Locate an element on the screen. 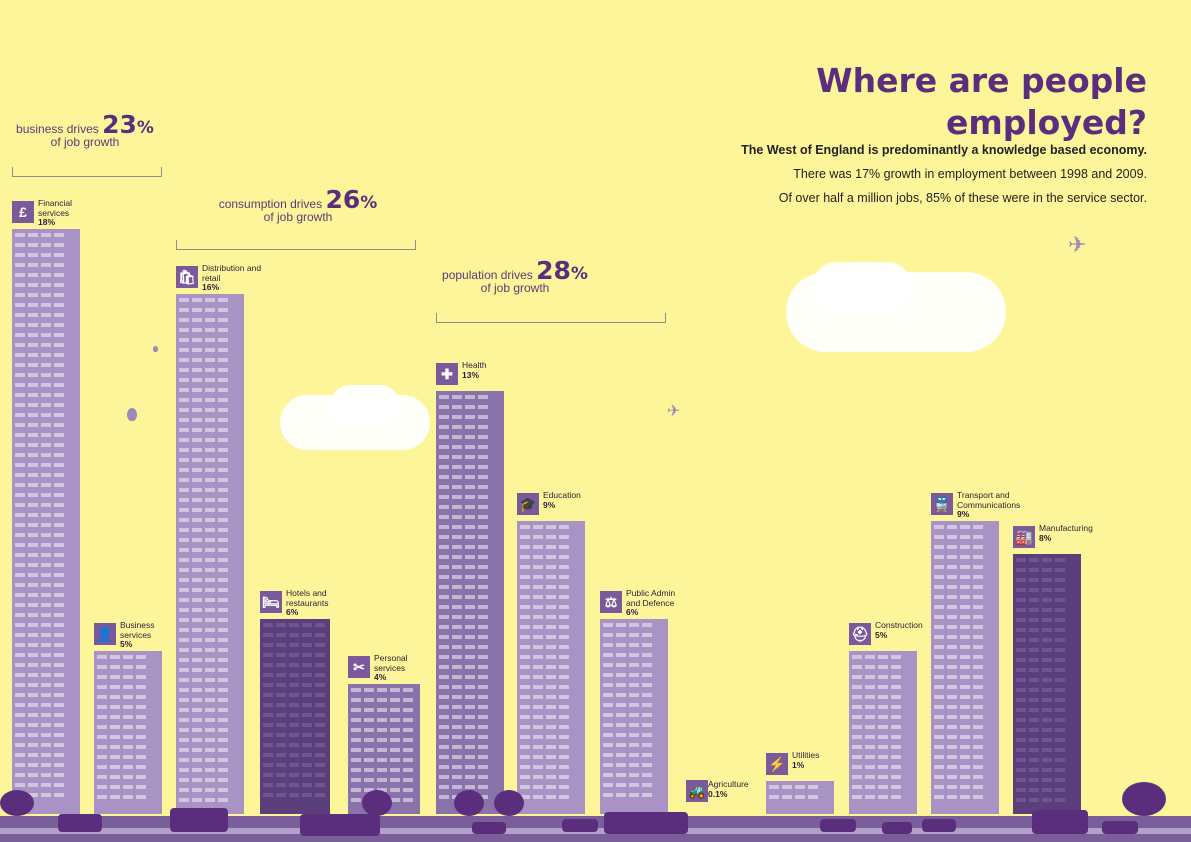 The image size is (1191, 842). sector-label: Education 9% is located at coordinates (574, 500).